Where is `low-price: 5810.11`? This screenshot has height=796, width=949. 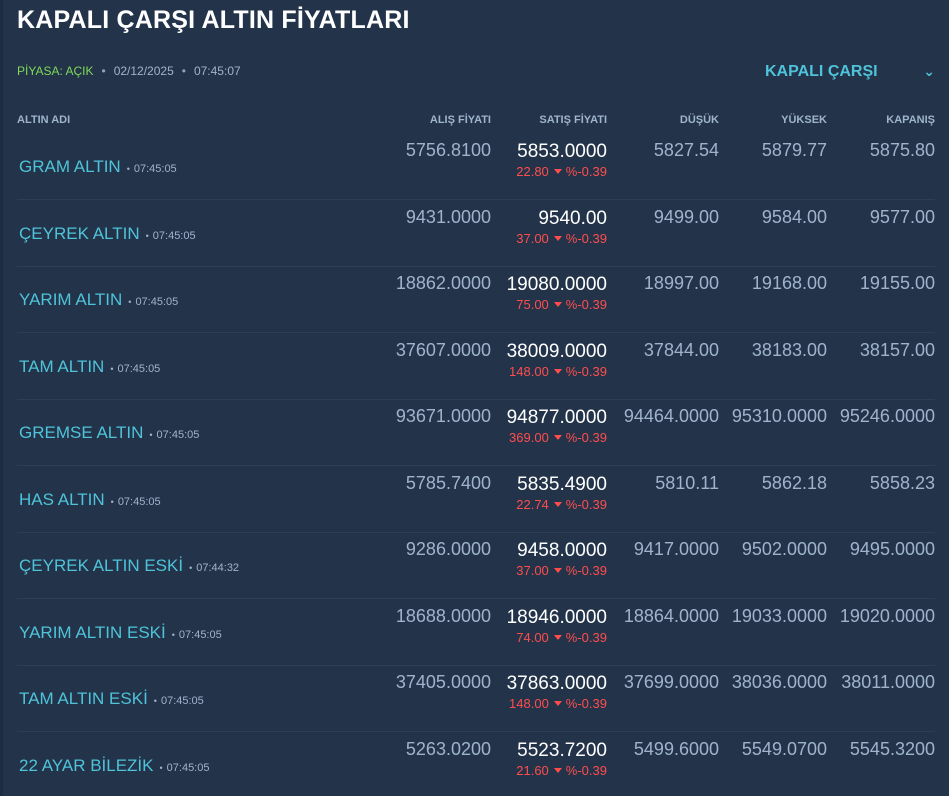 low-price: 5810.11 is located at coordinates (687, 482).